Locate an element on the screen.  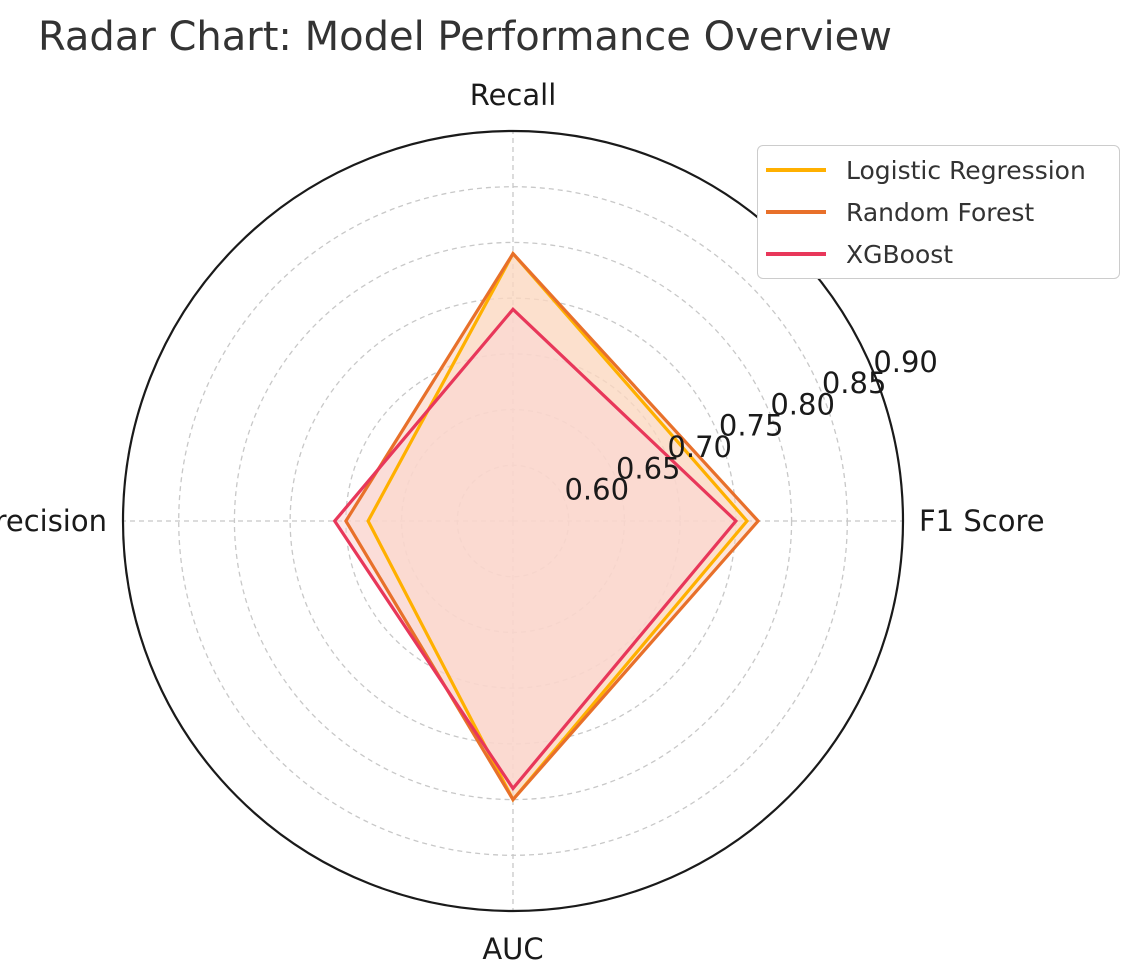
legend-item-xgboost: XGBoost is located at coordinates (859, 254).